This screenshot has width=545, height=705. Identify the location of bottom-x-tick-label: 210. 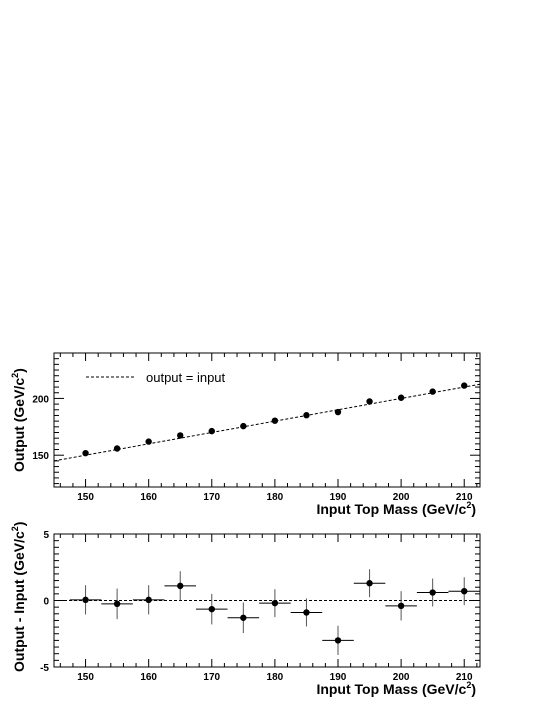
(464, 677).